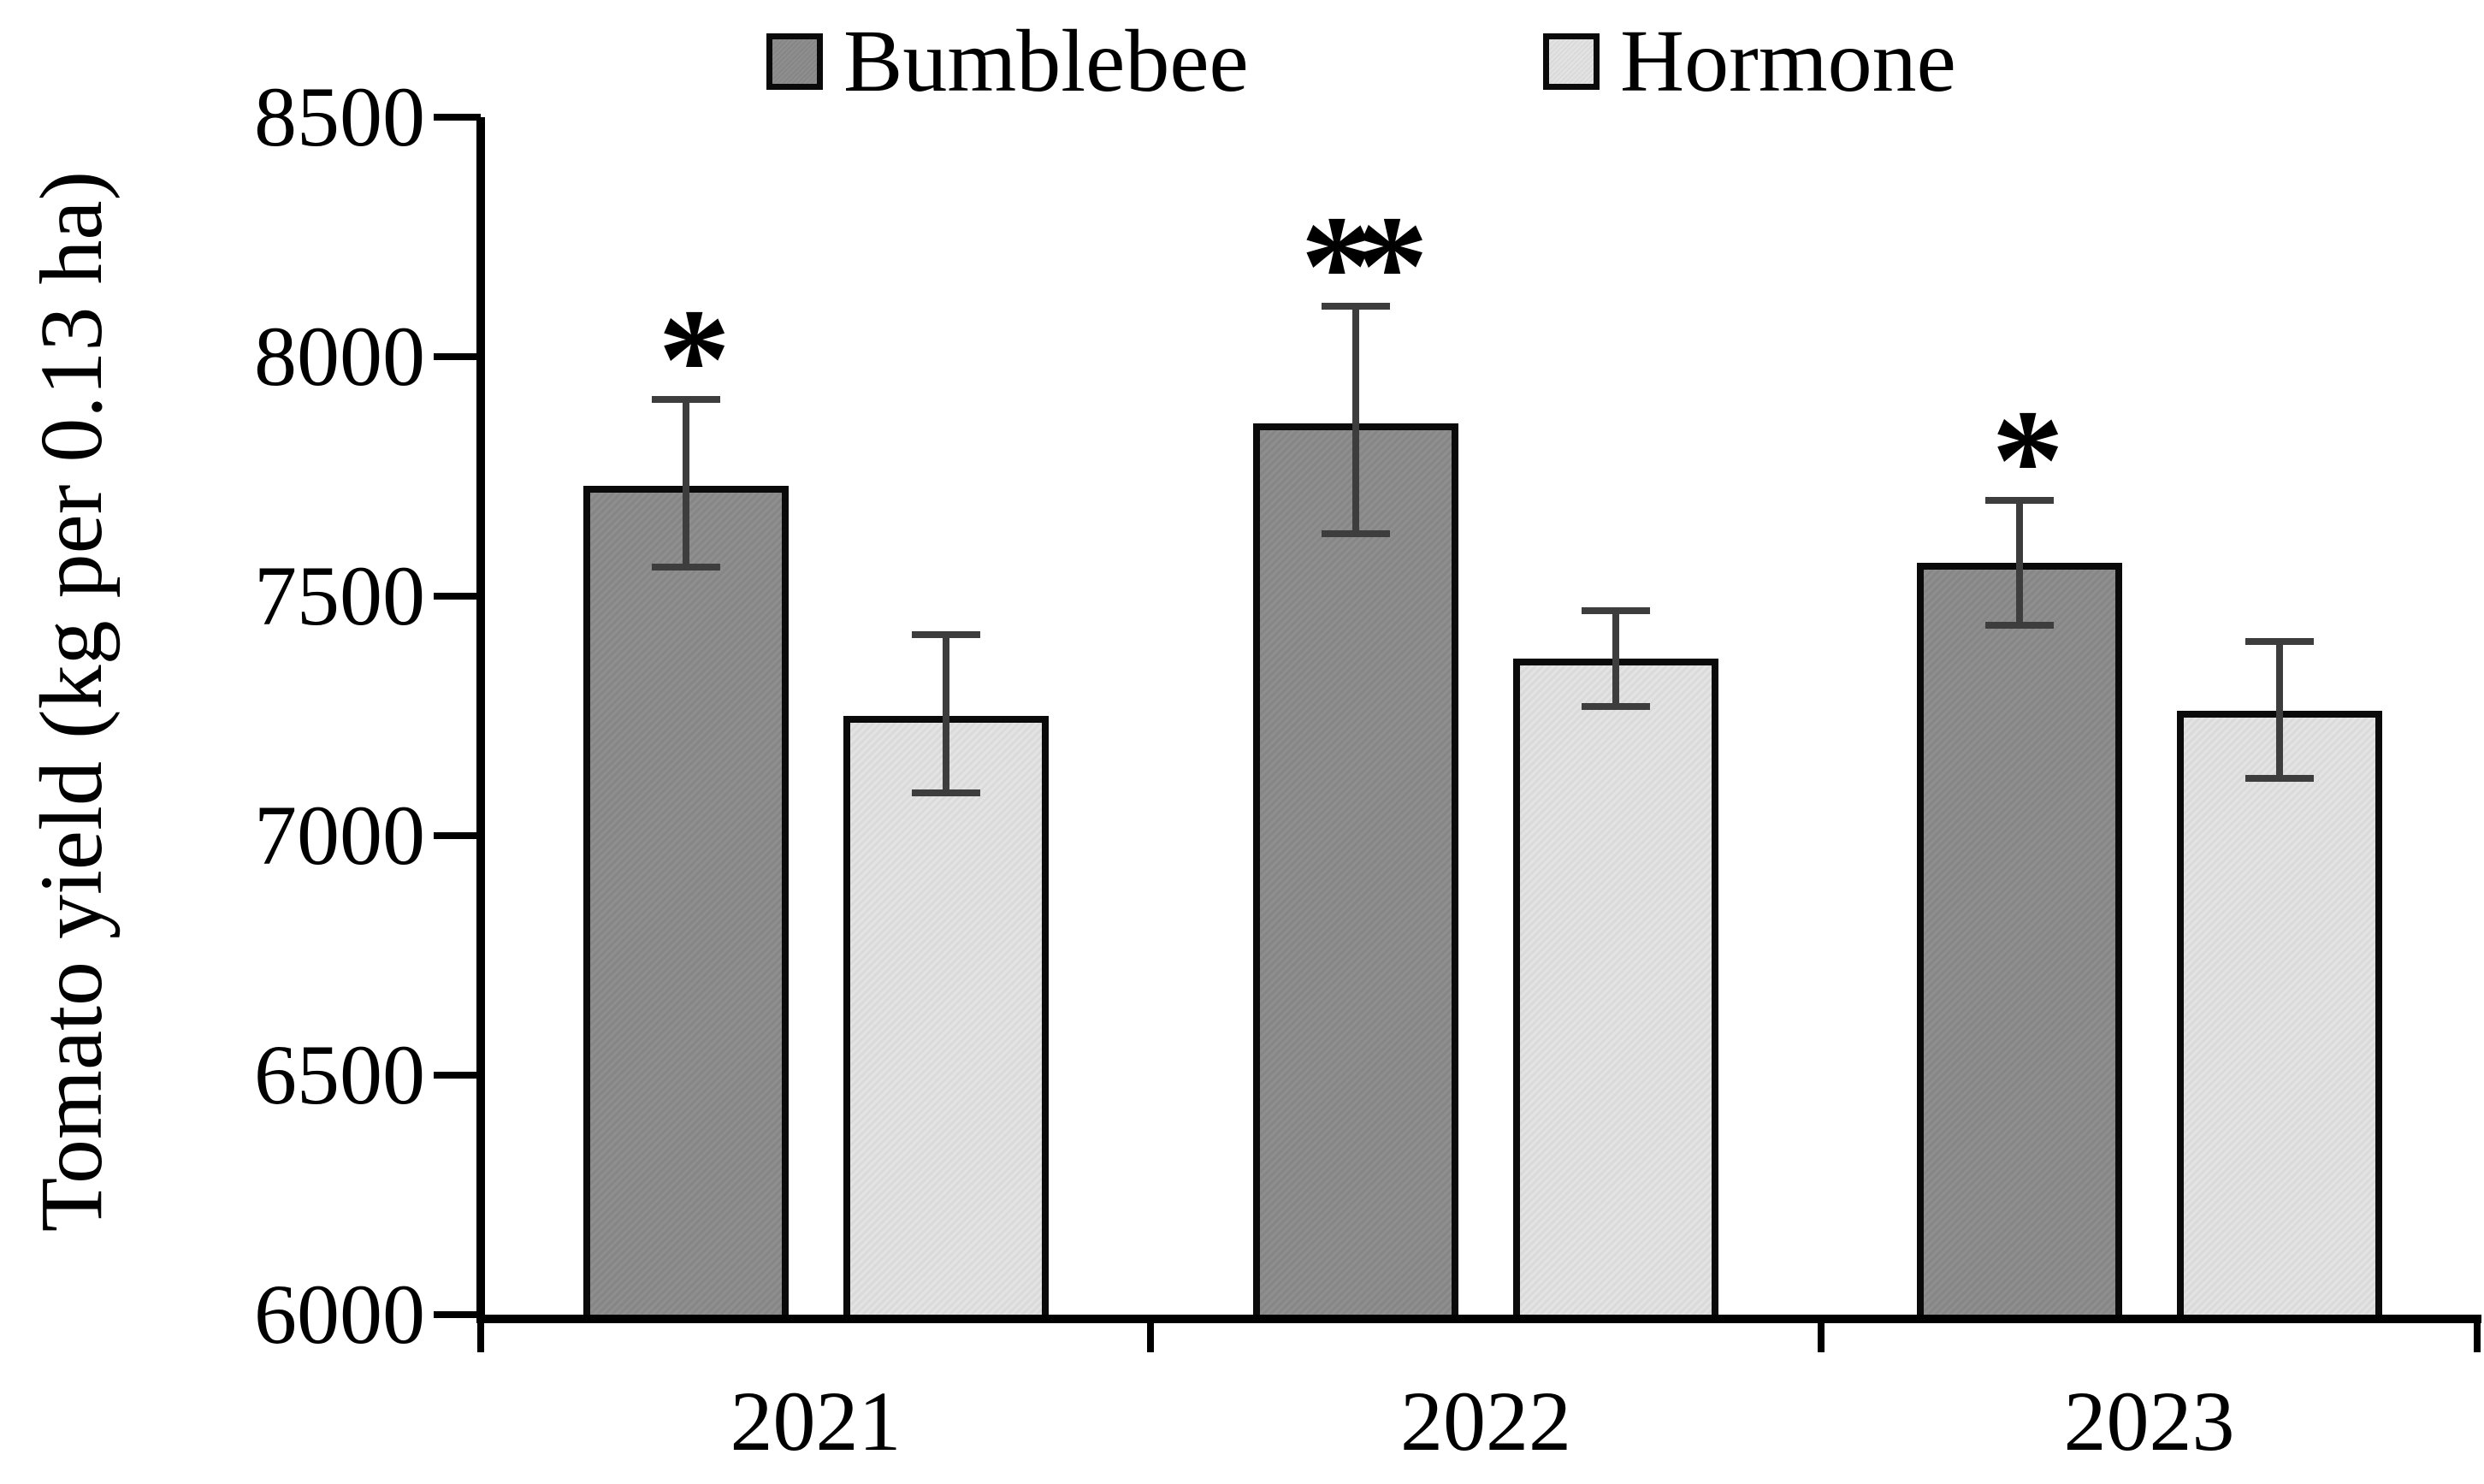 The image size is (2484, 1484). I want to click on x-axis-line, so click(1479, 1319).